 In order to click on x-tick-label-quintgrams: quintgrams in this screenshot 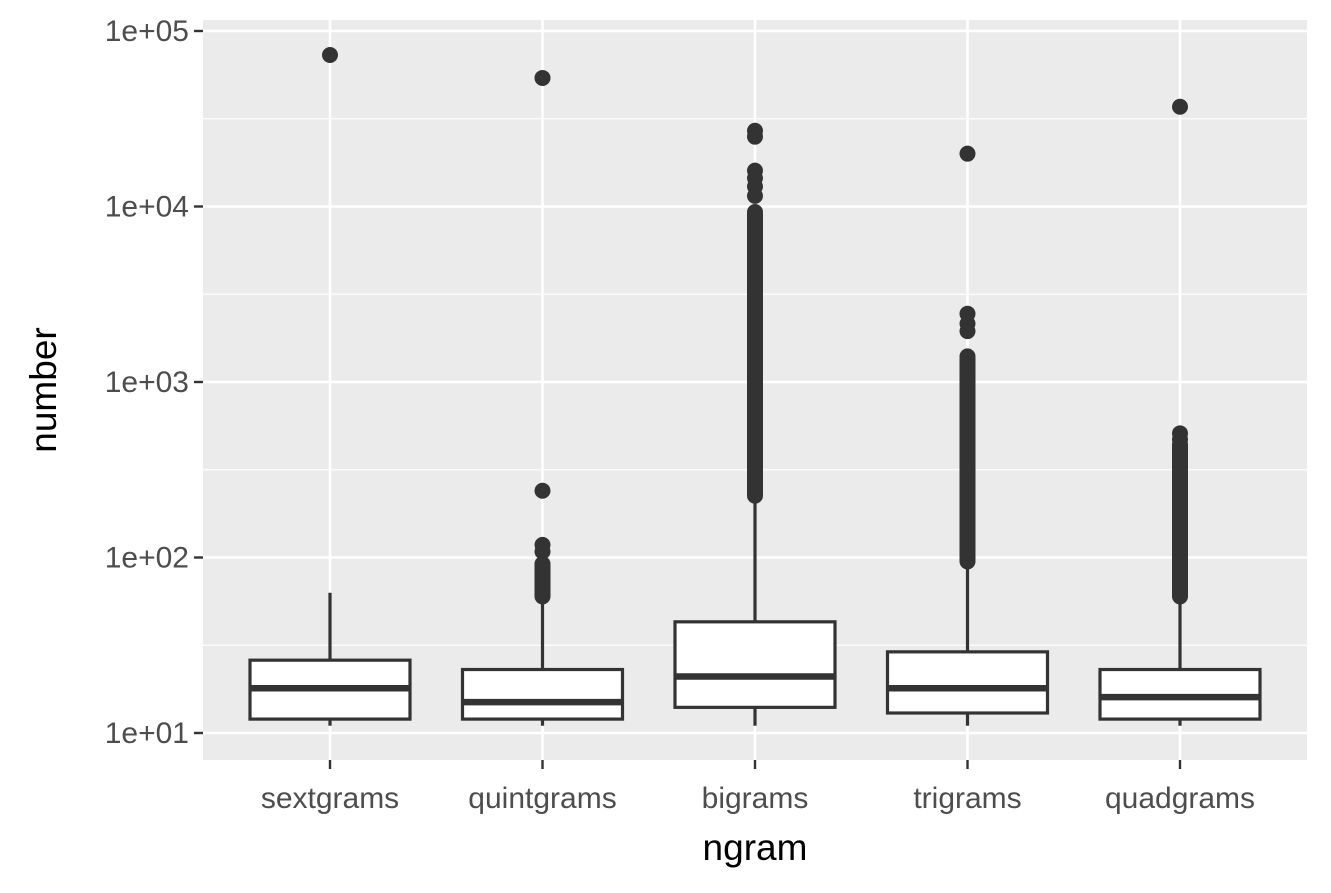, I will do `click(542, 798)`.